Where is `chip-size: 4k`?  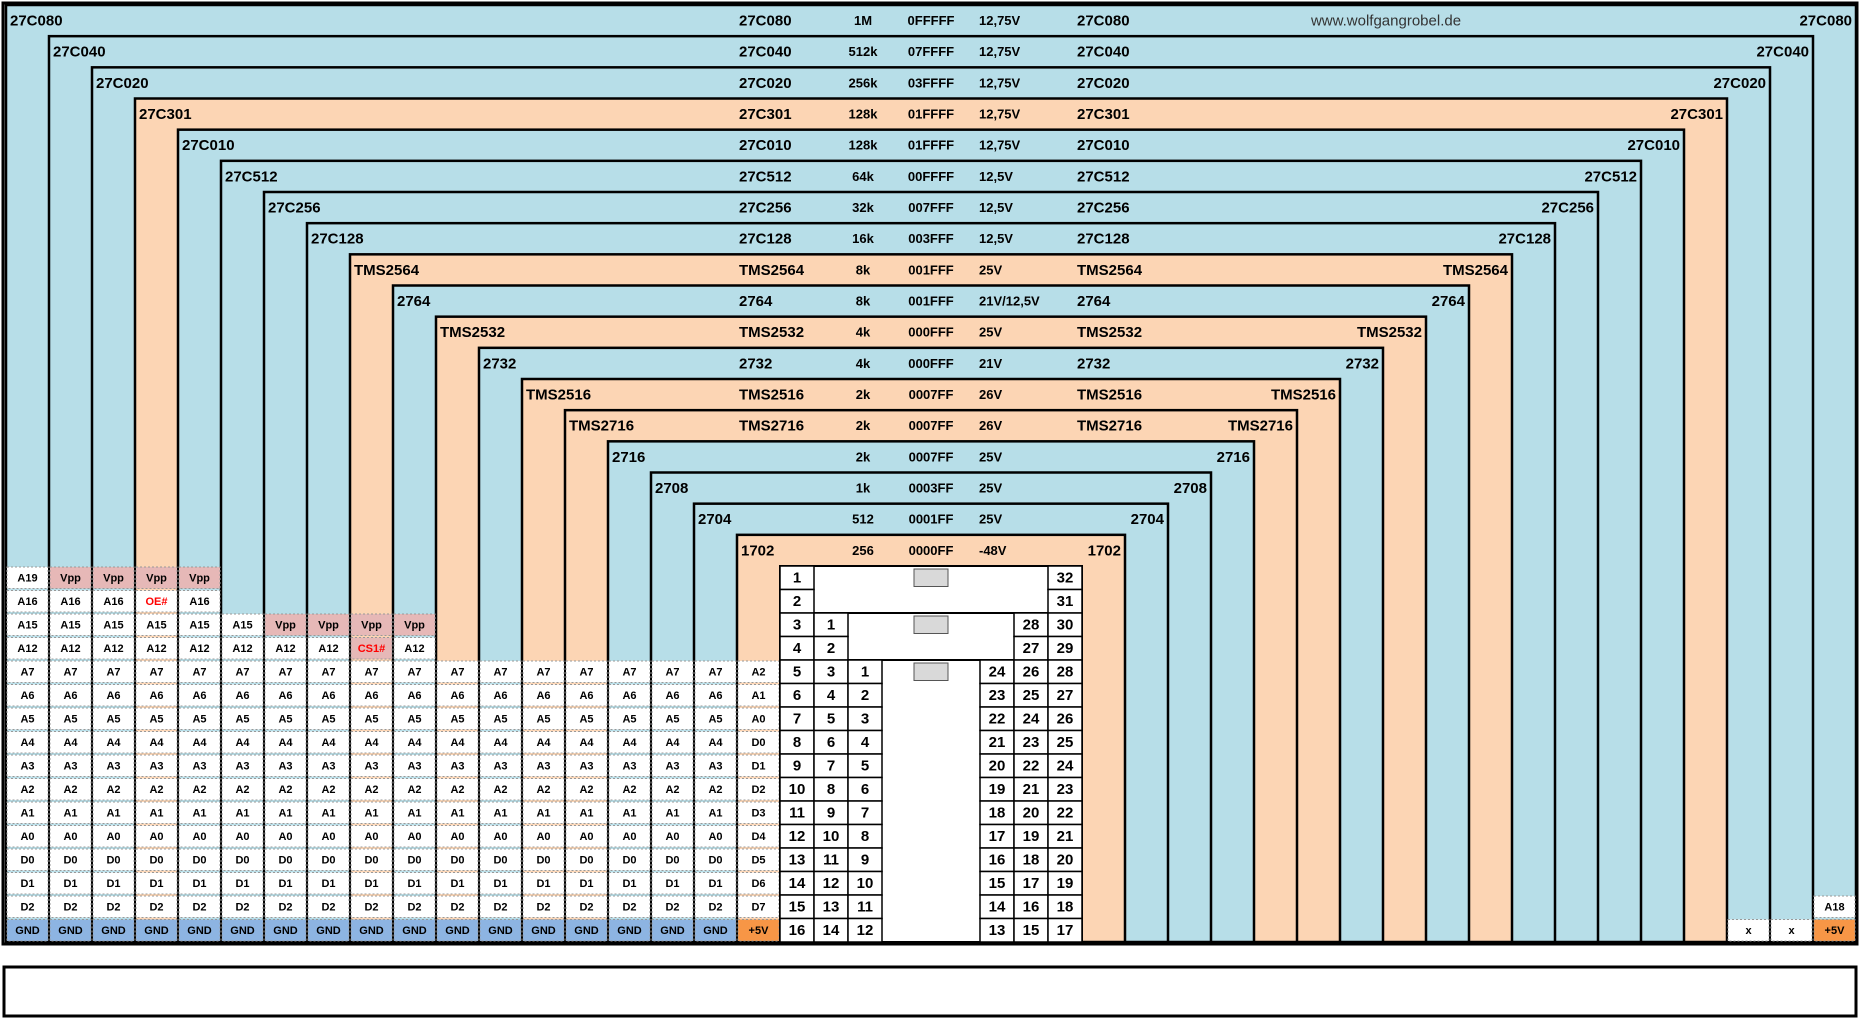
chip-size: 4k is located at coordinates (863, 363).